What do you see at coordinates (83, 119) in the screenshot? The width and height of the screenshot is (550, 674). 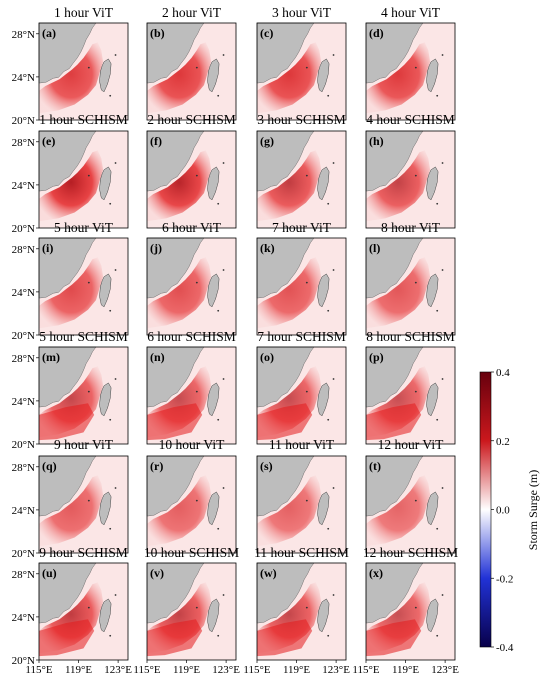 I see `panel-title: 1 hour SCHISM` at bounding box center [83, 119].